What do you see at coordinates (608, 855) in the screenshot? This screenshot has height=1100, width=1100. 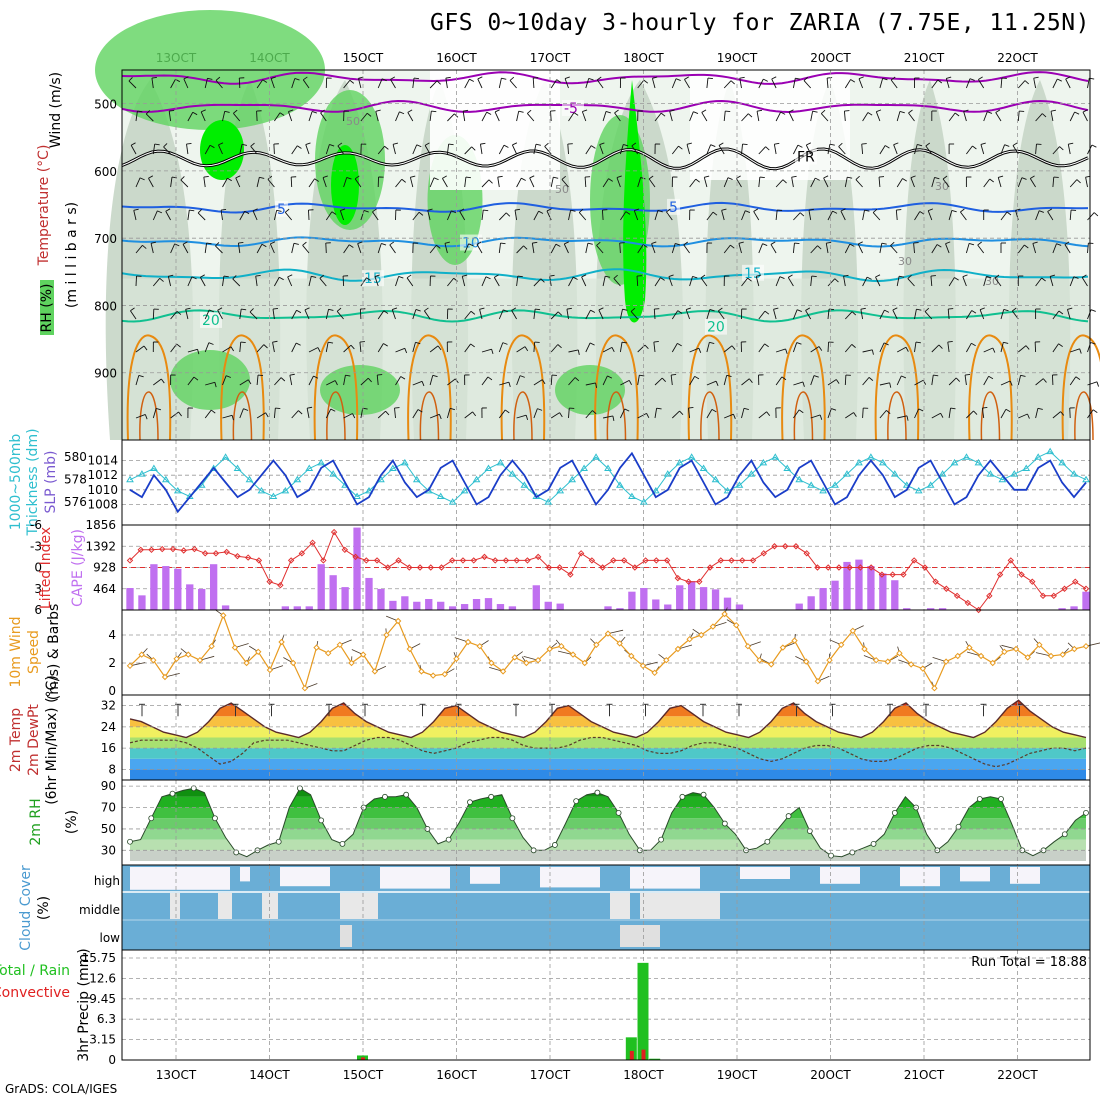 I see `rh-band` at bounding box center [608, 855].